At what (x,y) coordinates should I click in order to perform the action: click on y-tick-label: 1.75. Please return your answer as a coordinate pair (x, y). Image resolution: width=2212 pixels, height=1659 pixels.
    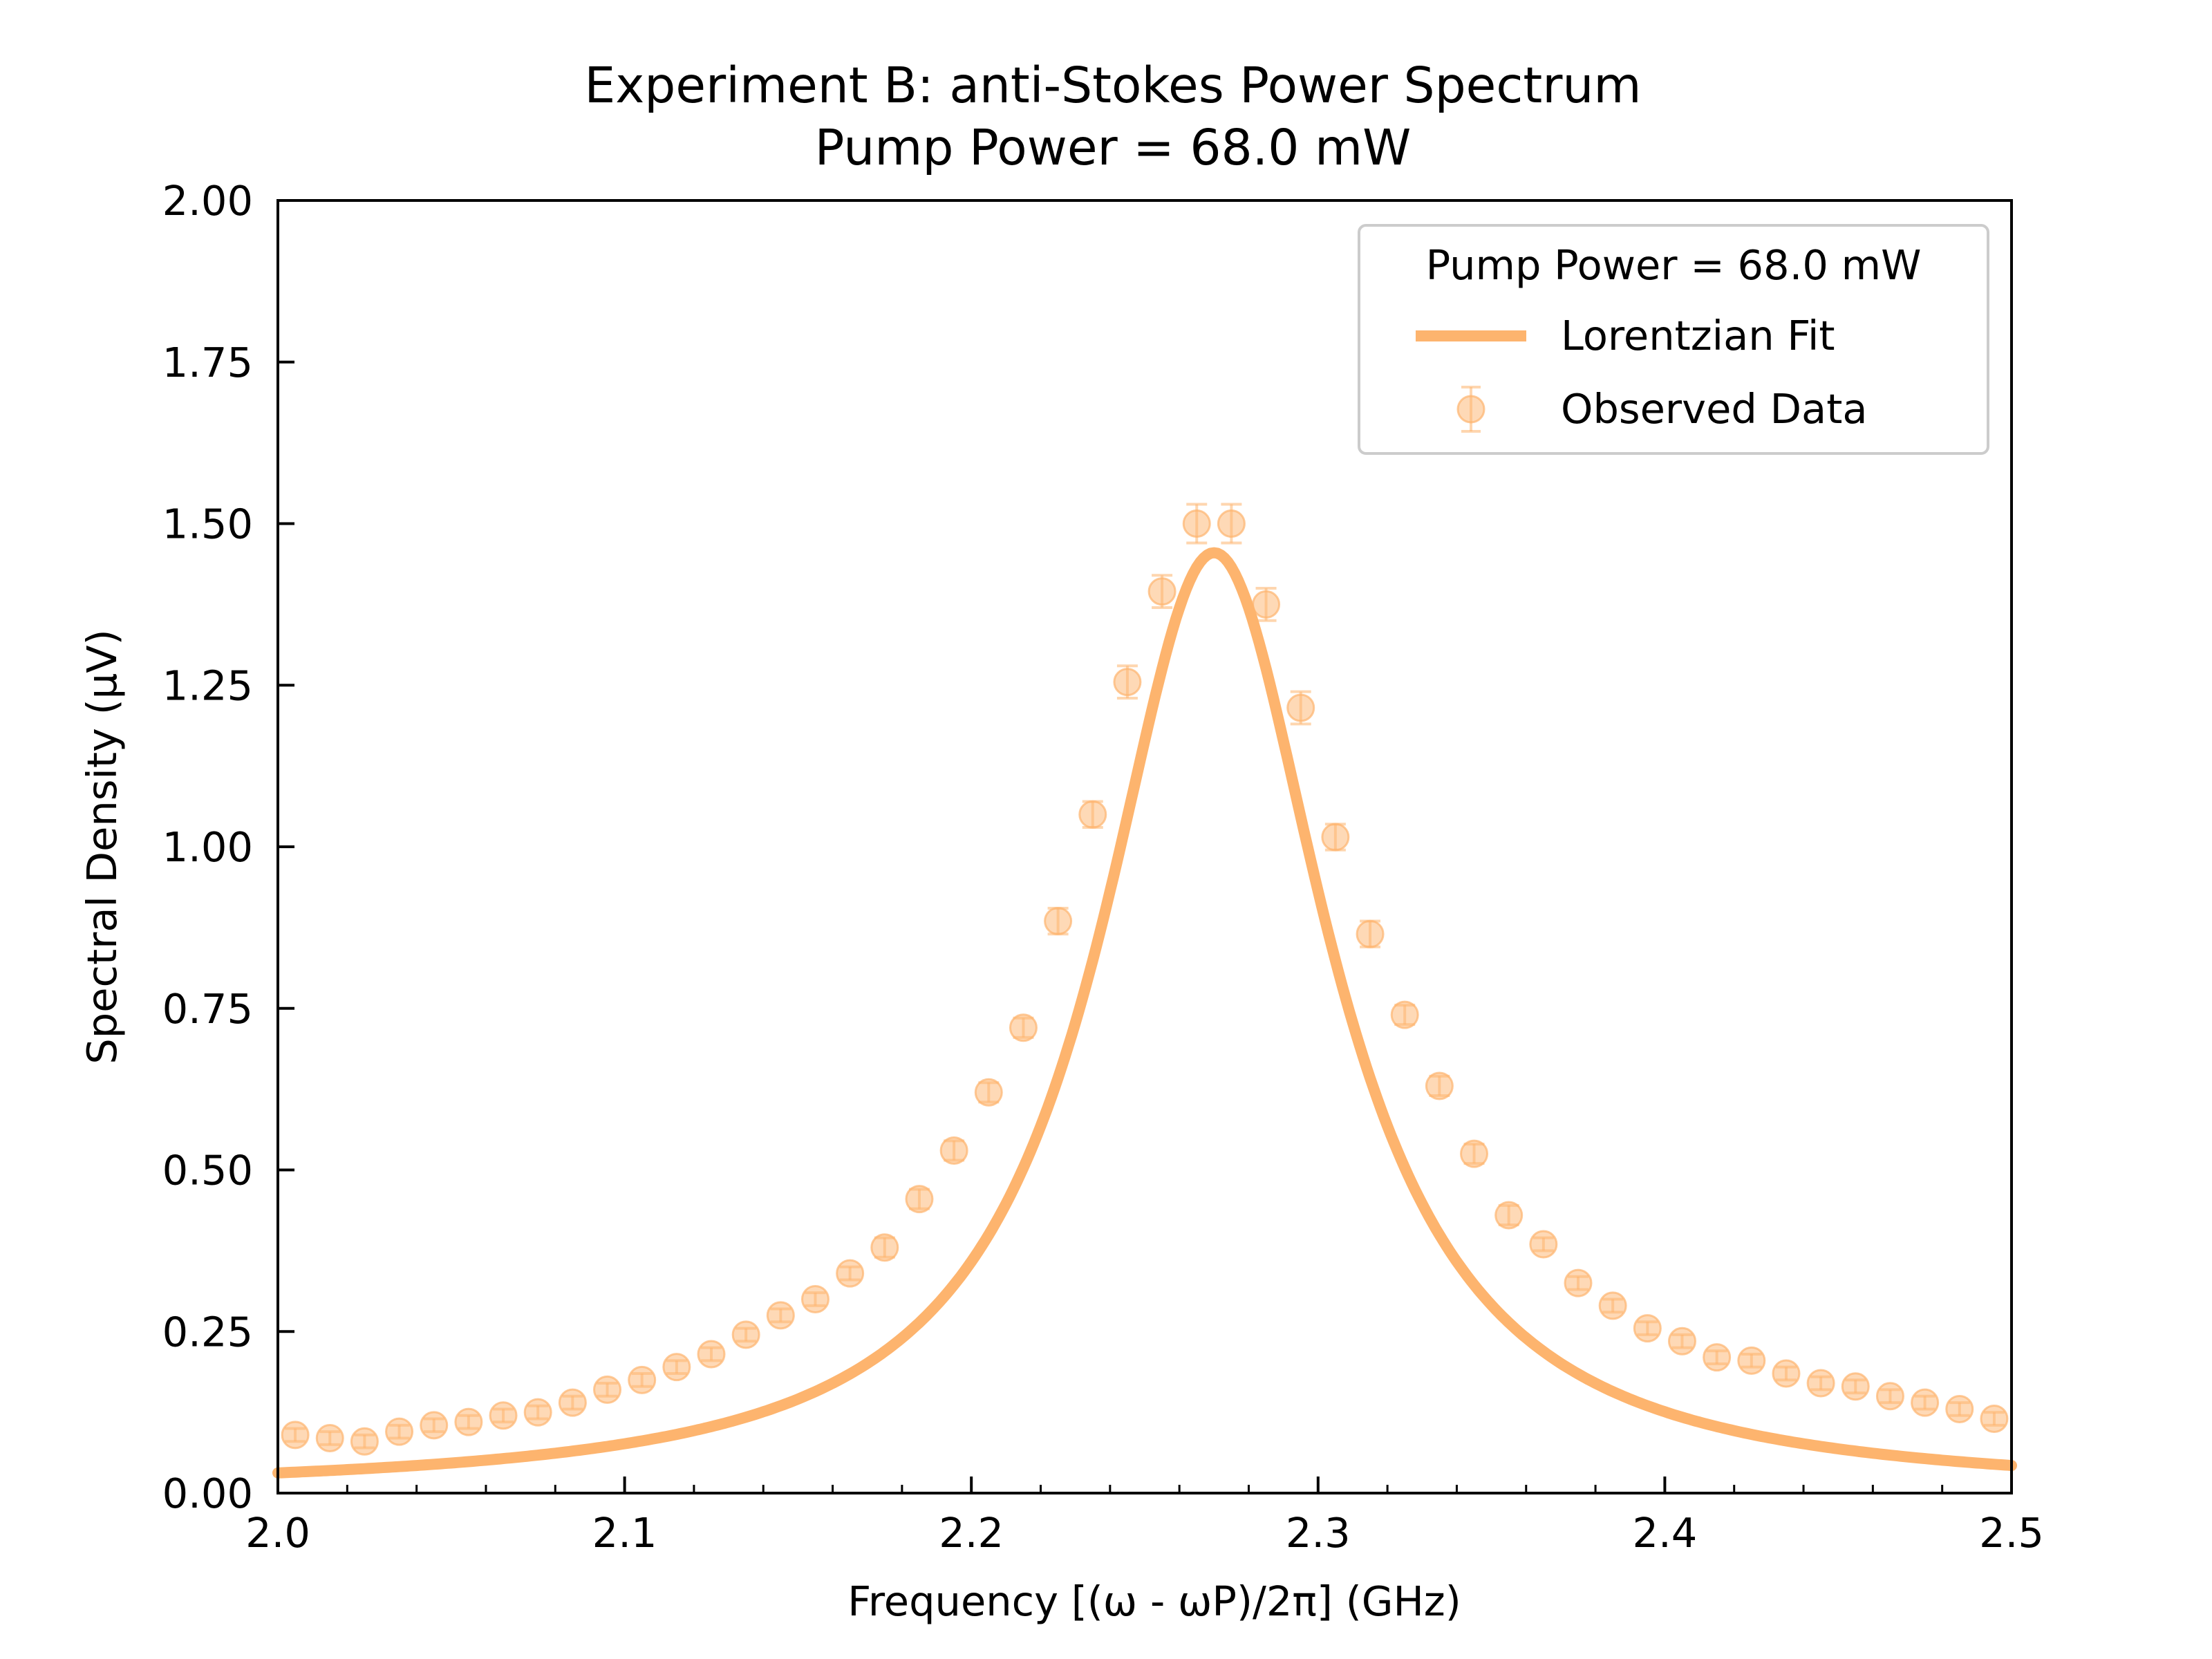
    Looking at the image, I should click on (208, 363).